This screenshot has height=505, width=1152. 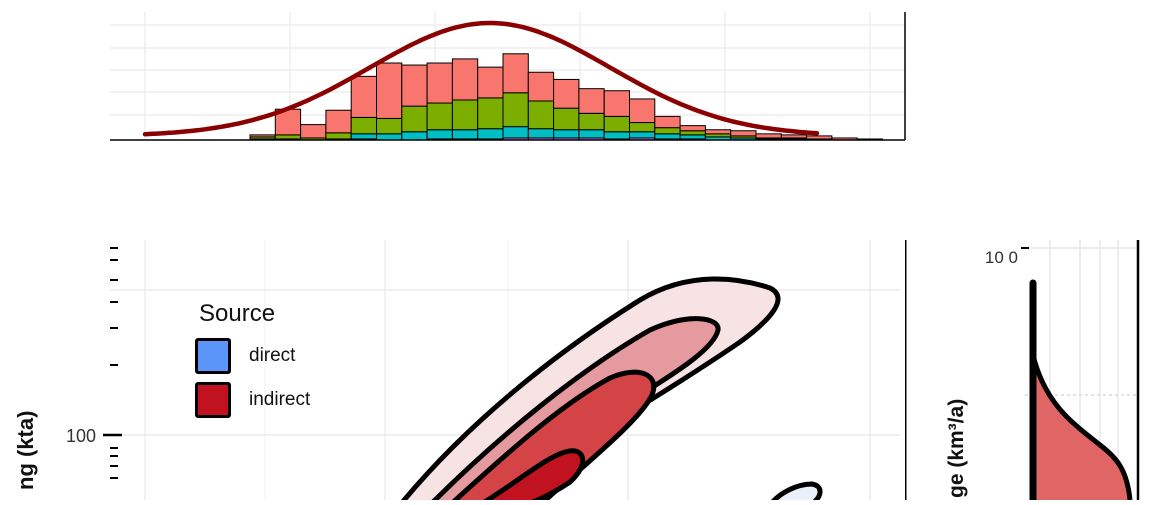 I want to click on marginal-density-chart: ge (km³/a) 10 0, so click(x=1021, y=372).